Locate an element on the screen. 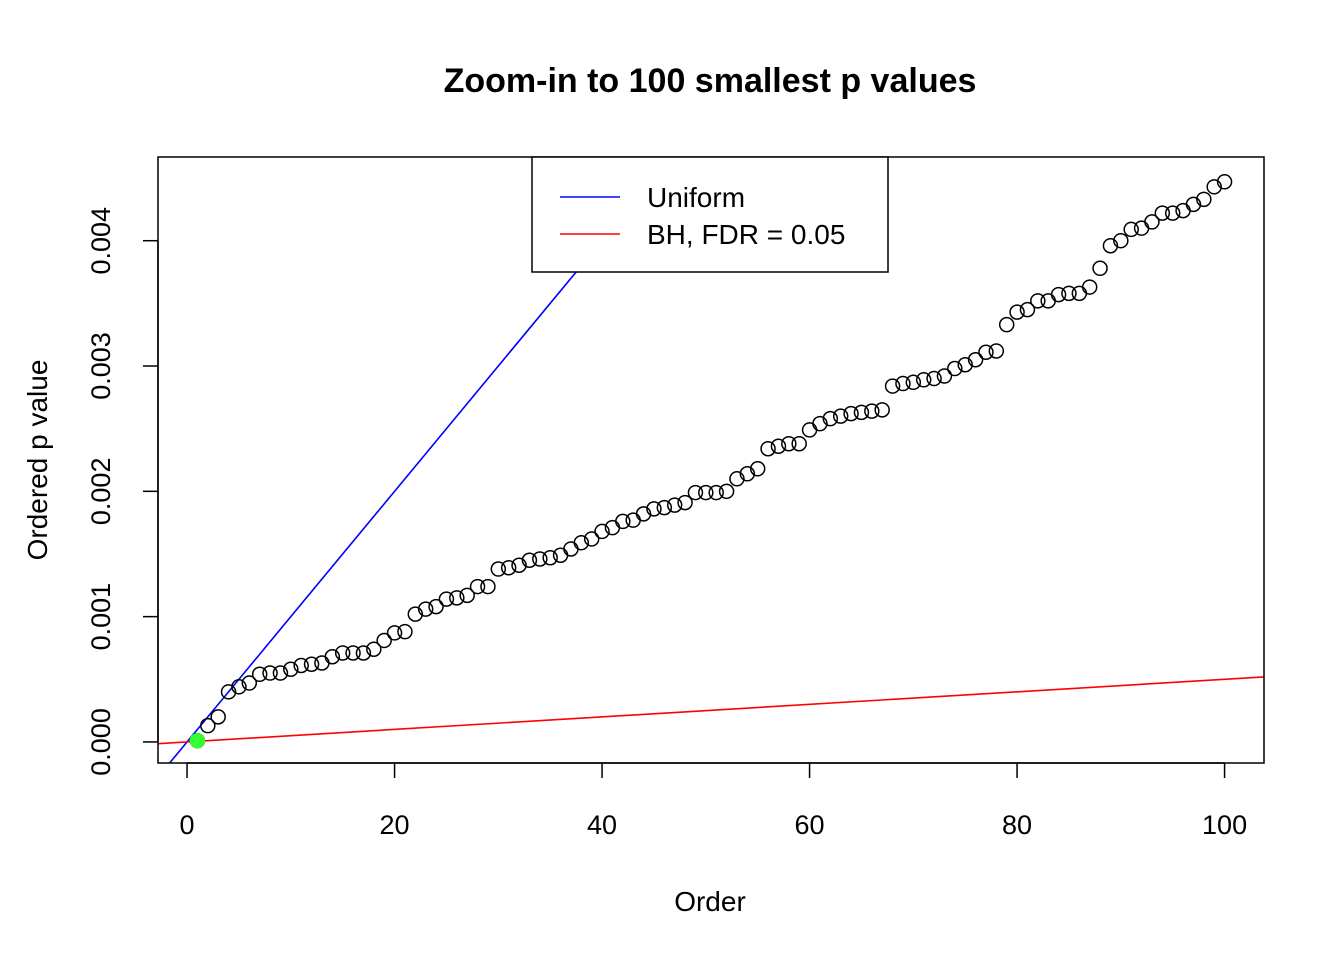  x-axis-label: Order is located at coordinates (710, 901).